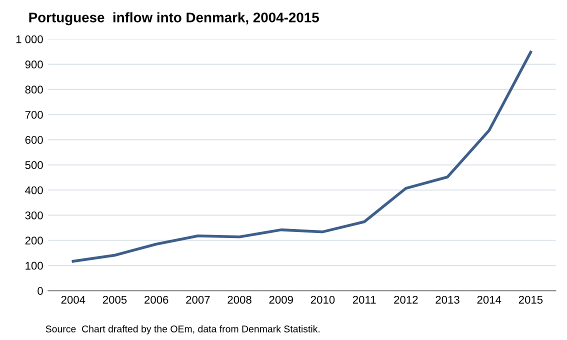 Image resolution: width=567 pixels, height=340 pixels. Describe the element at coordinates (448, 300) in the screenshot. I see `x-tick-label: 2013` at that location.